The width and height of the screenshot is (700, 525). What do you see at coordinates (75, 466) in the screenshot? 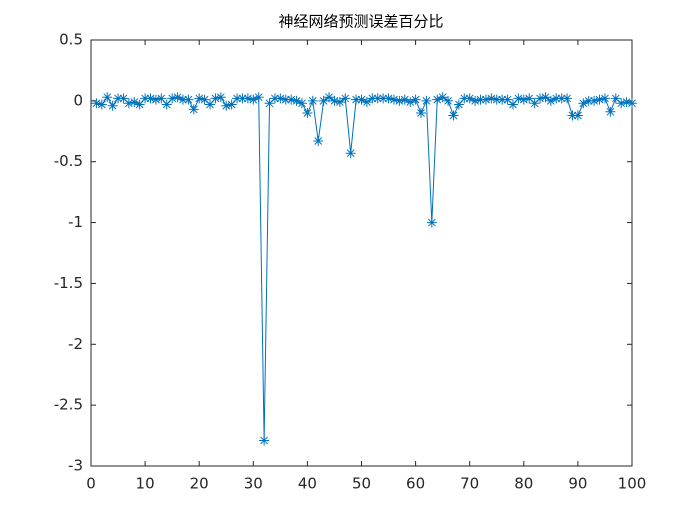
I see `y-tick-label: -3` at bounding box center [75, 466].